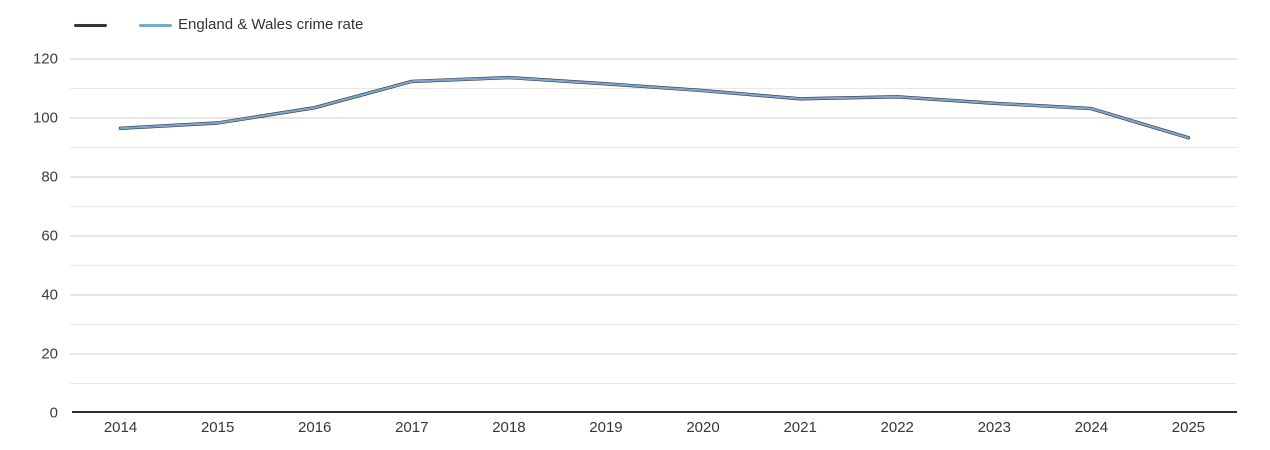 This screenshot has width=1270, height=450. Describe the element at coordinates (606, 427) in the screenshot. I see `x-axis-tick-label: 2019` at that location.